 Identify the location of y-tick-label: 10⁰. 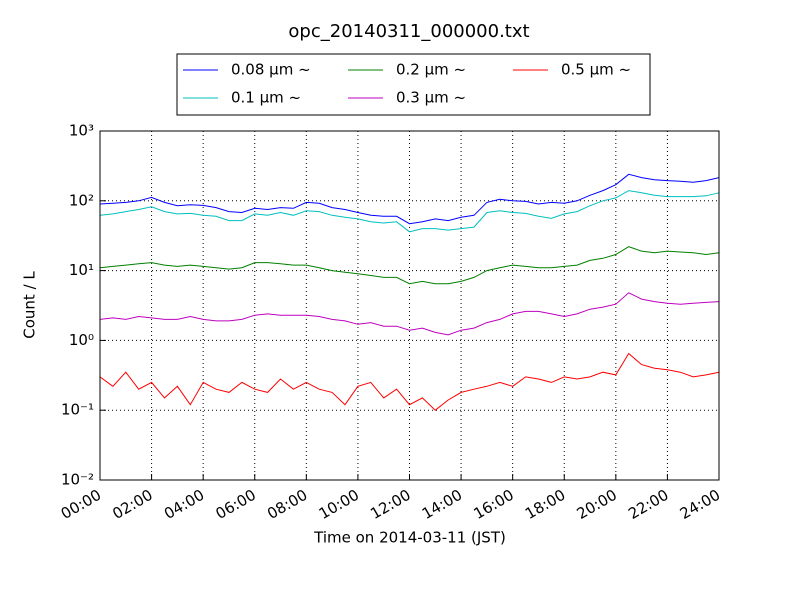
(81, 340).